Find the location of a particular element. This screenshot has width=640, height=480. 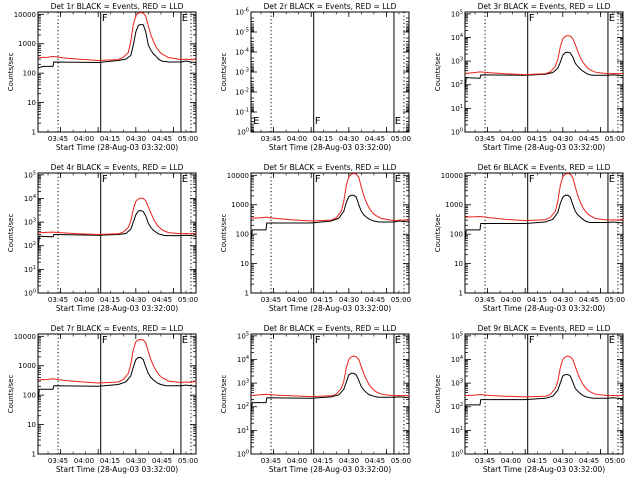

y-tick-label: 1 is located at coordinates (34, 455).